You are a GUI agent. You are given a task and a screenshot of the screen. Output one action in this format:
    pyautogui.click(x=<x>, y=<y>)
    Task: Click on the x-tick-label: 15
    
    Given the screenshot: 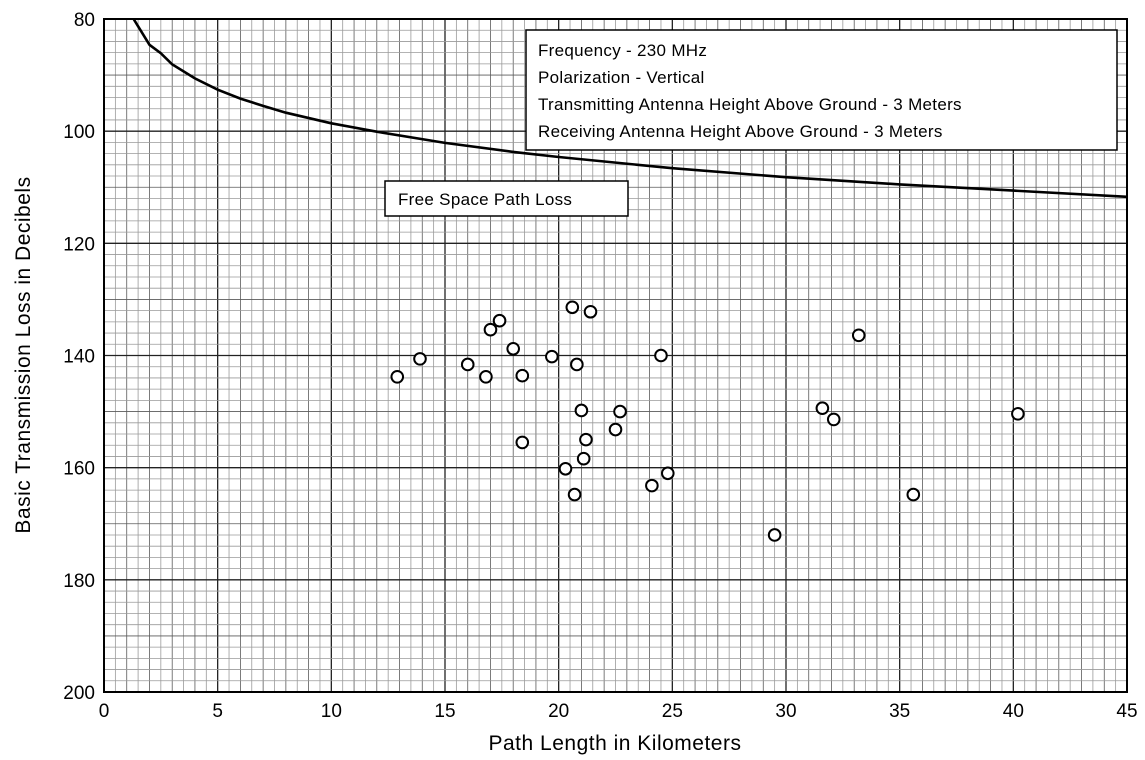 What is the action you would take?
    pyautogui.click(x=444, y=711)
    